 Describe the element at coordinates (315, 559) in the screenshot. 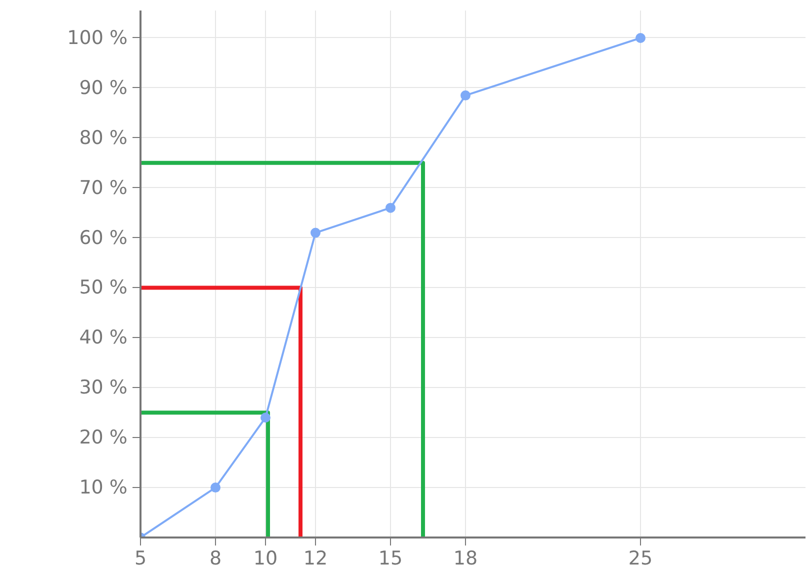

I see `x-tick-label: 12` at that location.